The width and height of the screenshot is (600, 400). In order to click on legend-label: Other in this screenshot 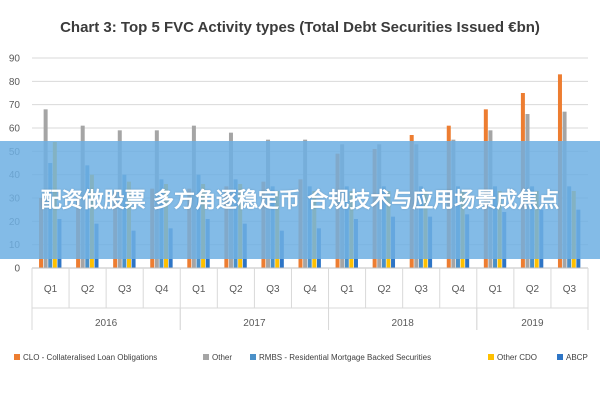, I will do `click(222, 357)`.